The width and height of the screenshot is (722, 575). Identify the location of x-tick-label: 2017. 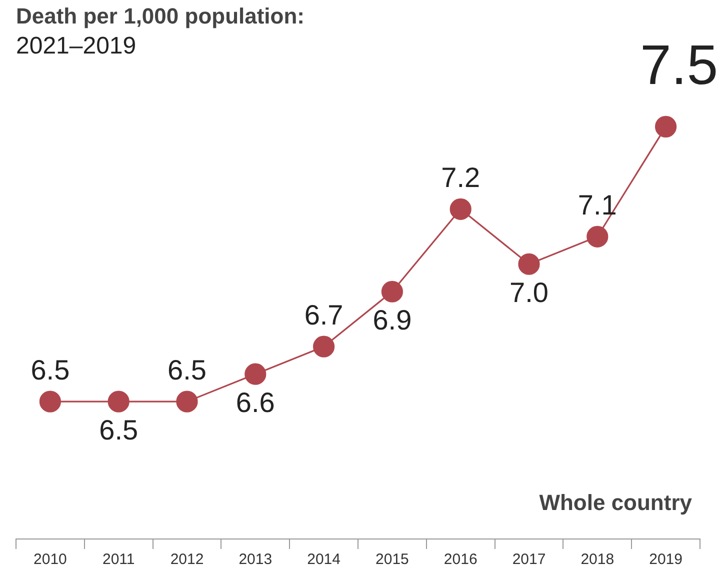
(529, 559).